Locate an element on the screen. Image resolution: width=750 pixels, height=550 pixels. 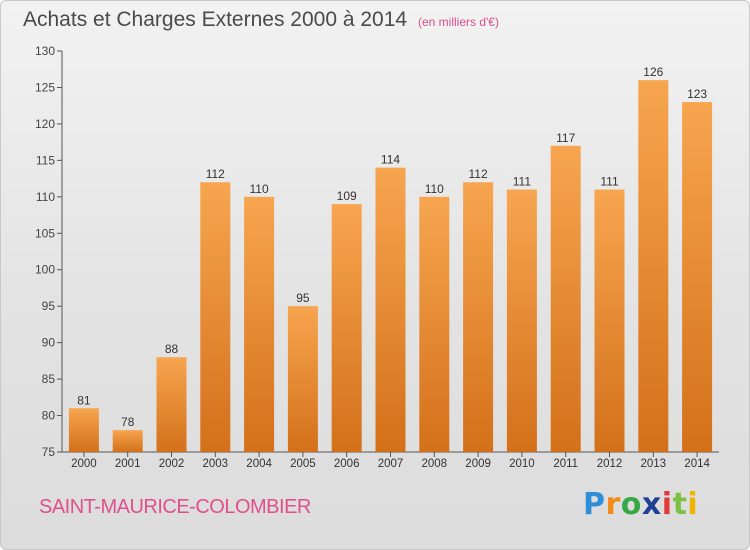
x-tick-label: 2010 is located at coordinates (522, 464).